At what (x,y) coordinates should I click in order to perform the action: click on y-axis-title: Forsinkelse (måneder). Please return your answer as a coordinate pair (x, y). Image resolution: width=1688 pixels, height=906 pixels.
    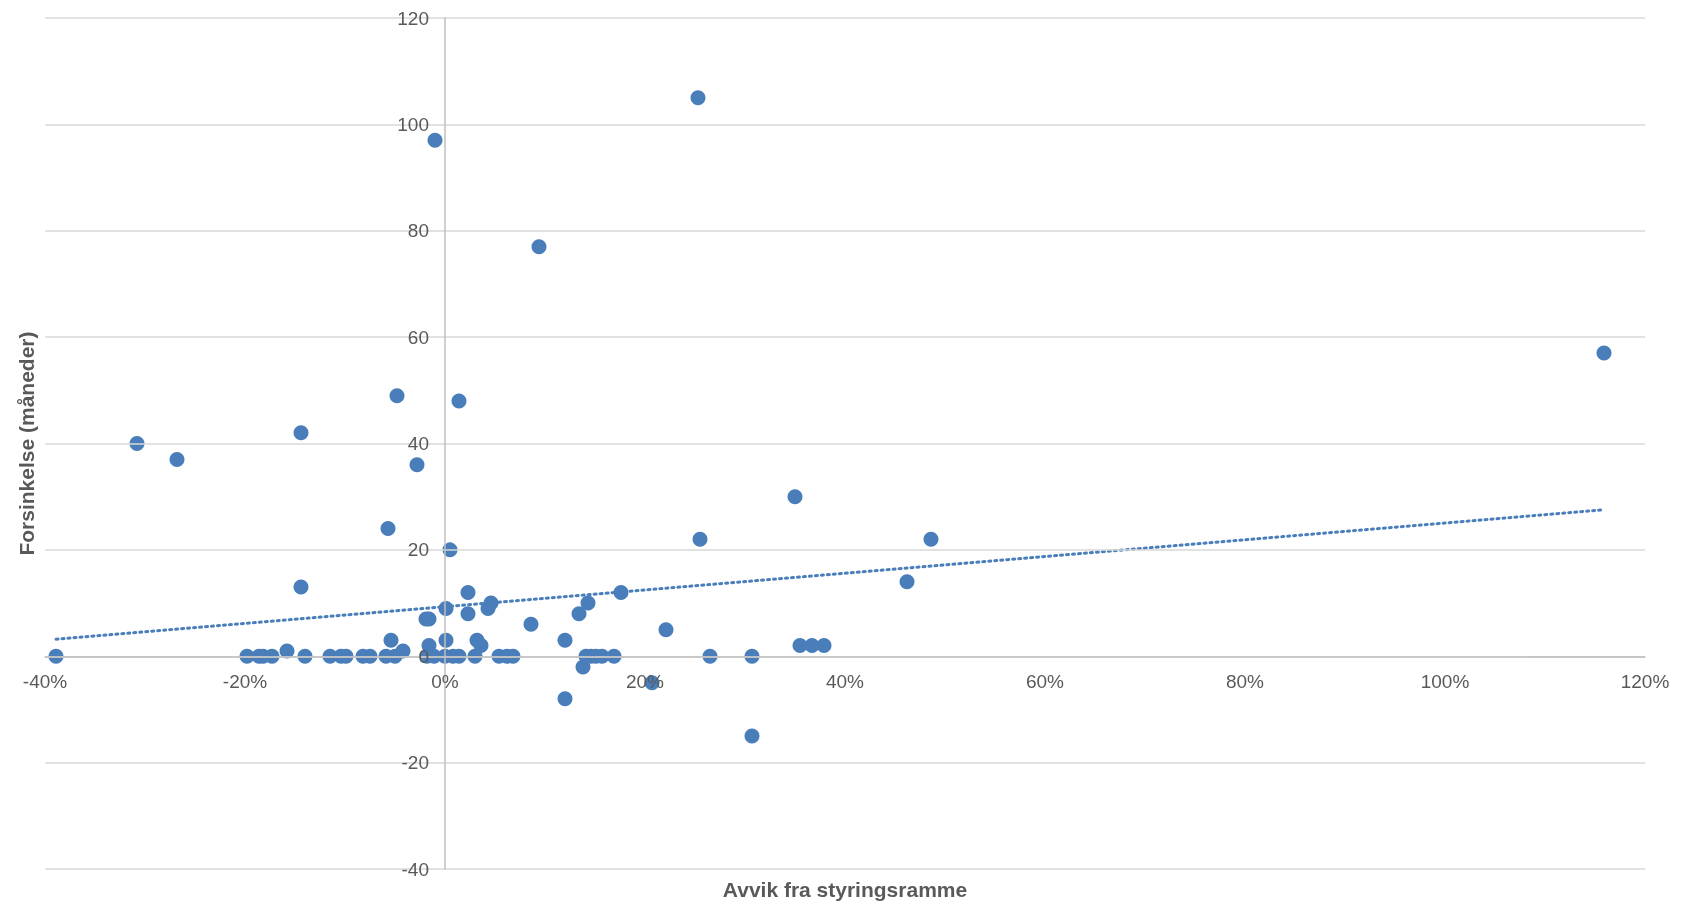
    Looking at the image, I should click on (26, 443).